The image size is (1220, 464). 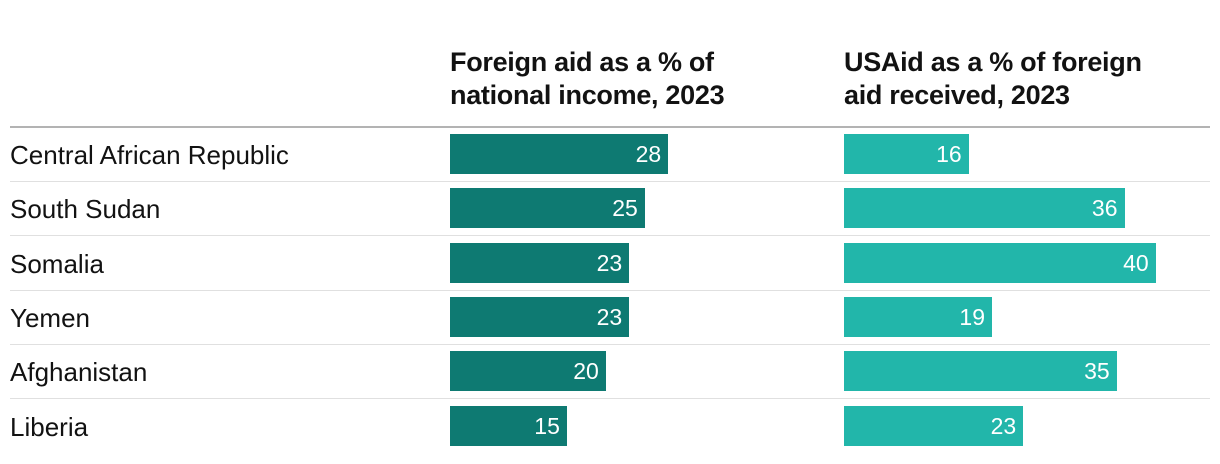 What do you see at coordinates (934, 425) in the screenshot?
I see `bar-series-2: 23` at bounding box center [934, 425].